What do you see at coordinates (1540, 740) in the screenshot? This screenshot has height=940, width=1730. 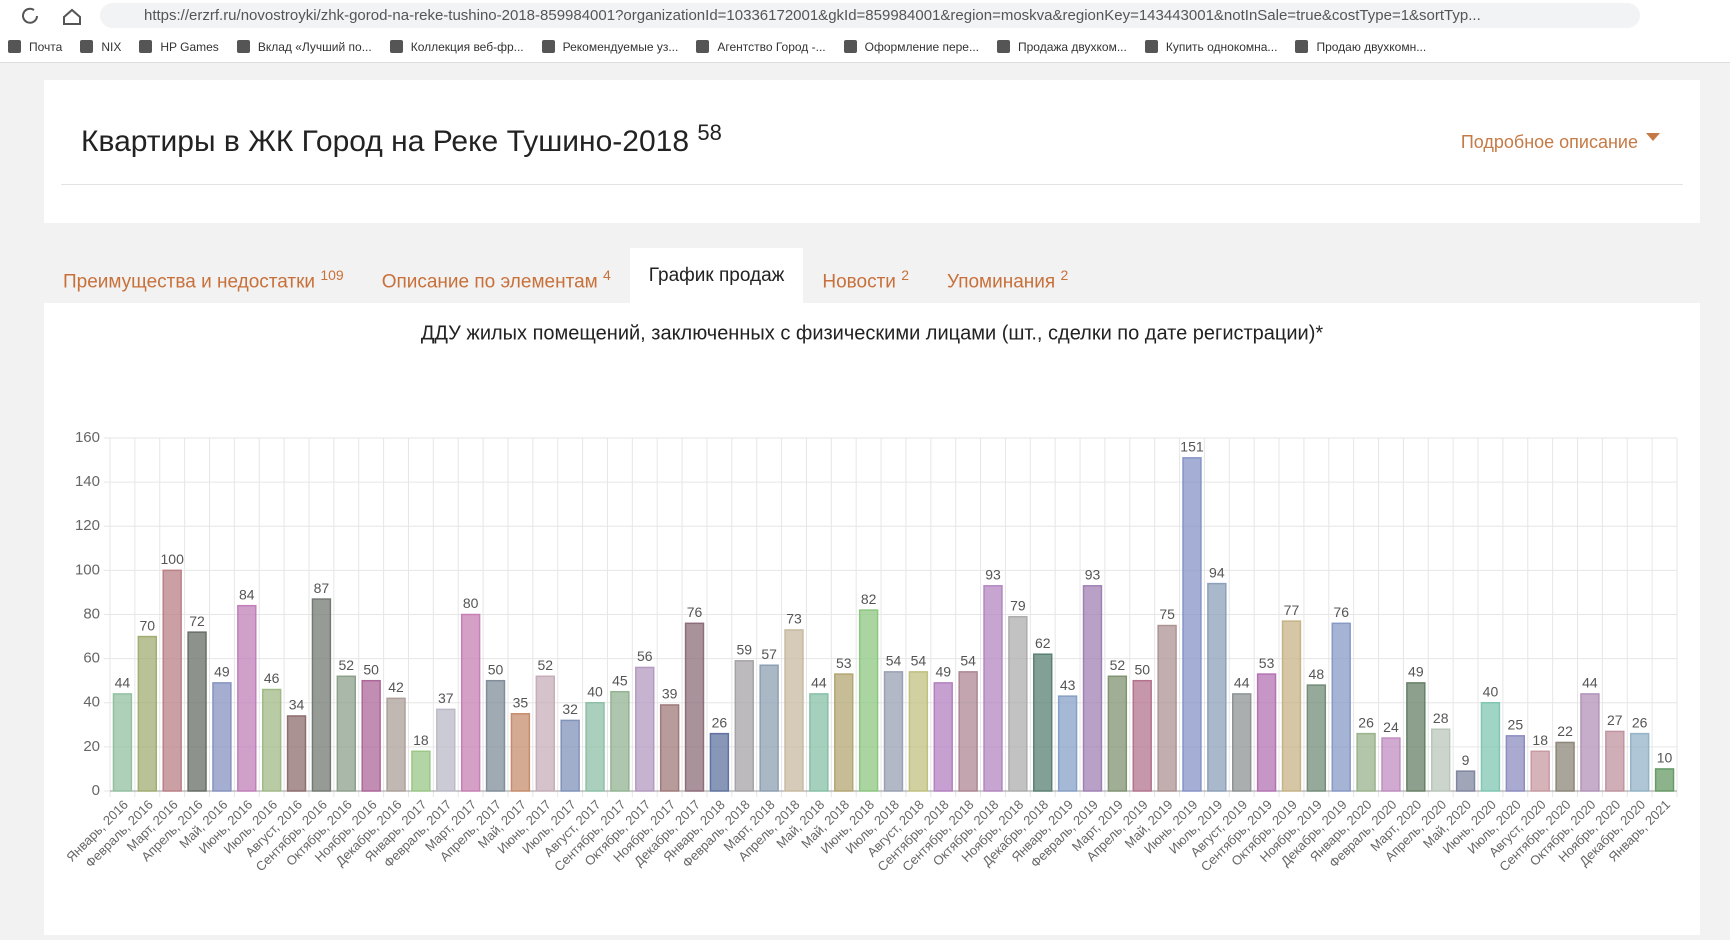 I see `value-label: 18` at bounding box center [1540, 740].